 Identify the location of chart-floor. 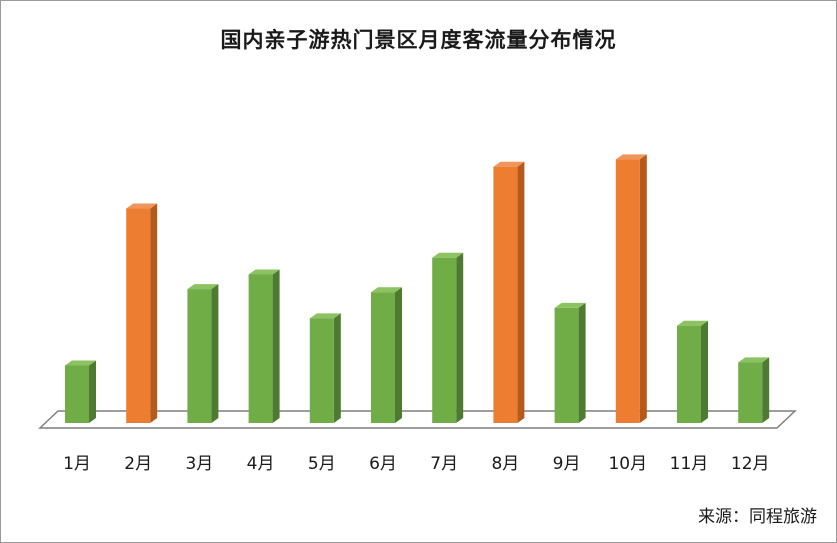
(417, 419).